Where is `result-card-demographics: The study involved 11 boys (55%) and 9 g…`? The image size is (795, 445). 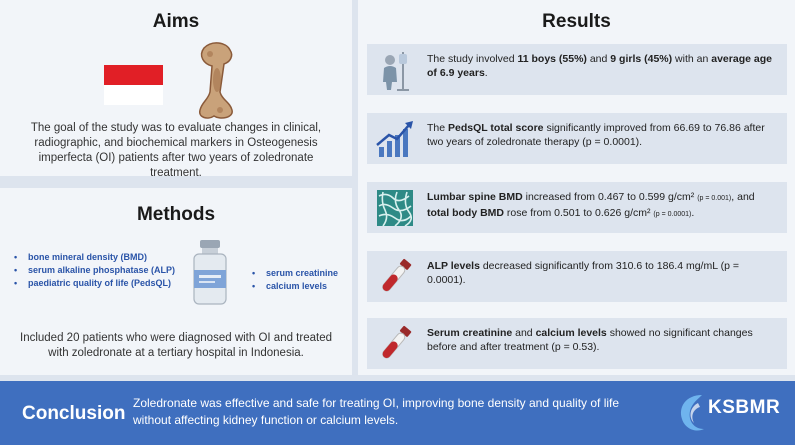
result-card-demographics: The study involved 11 boys (55%) and 9 g… is located at coordinates (577, 69).